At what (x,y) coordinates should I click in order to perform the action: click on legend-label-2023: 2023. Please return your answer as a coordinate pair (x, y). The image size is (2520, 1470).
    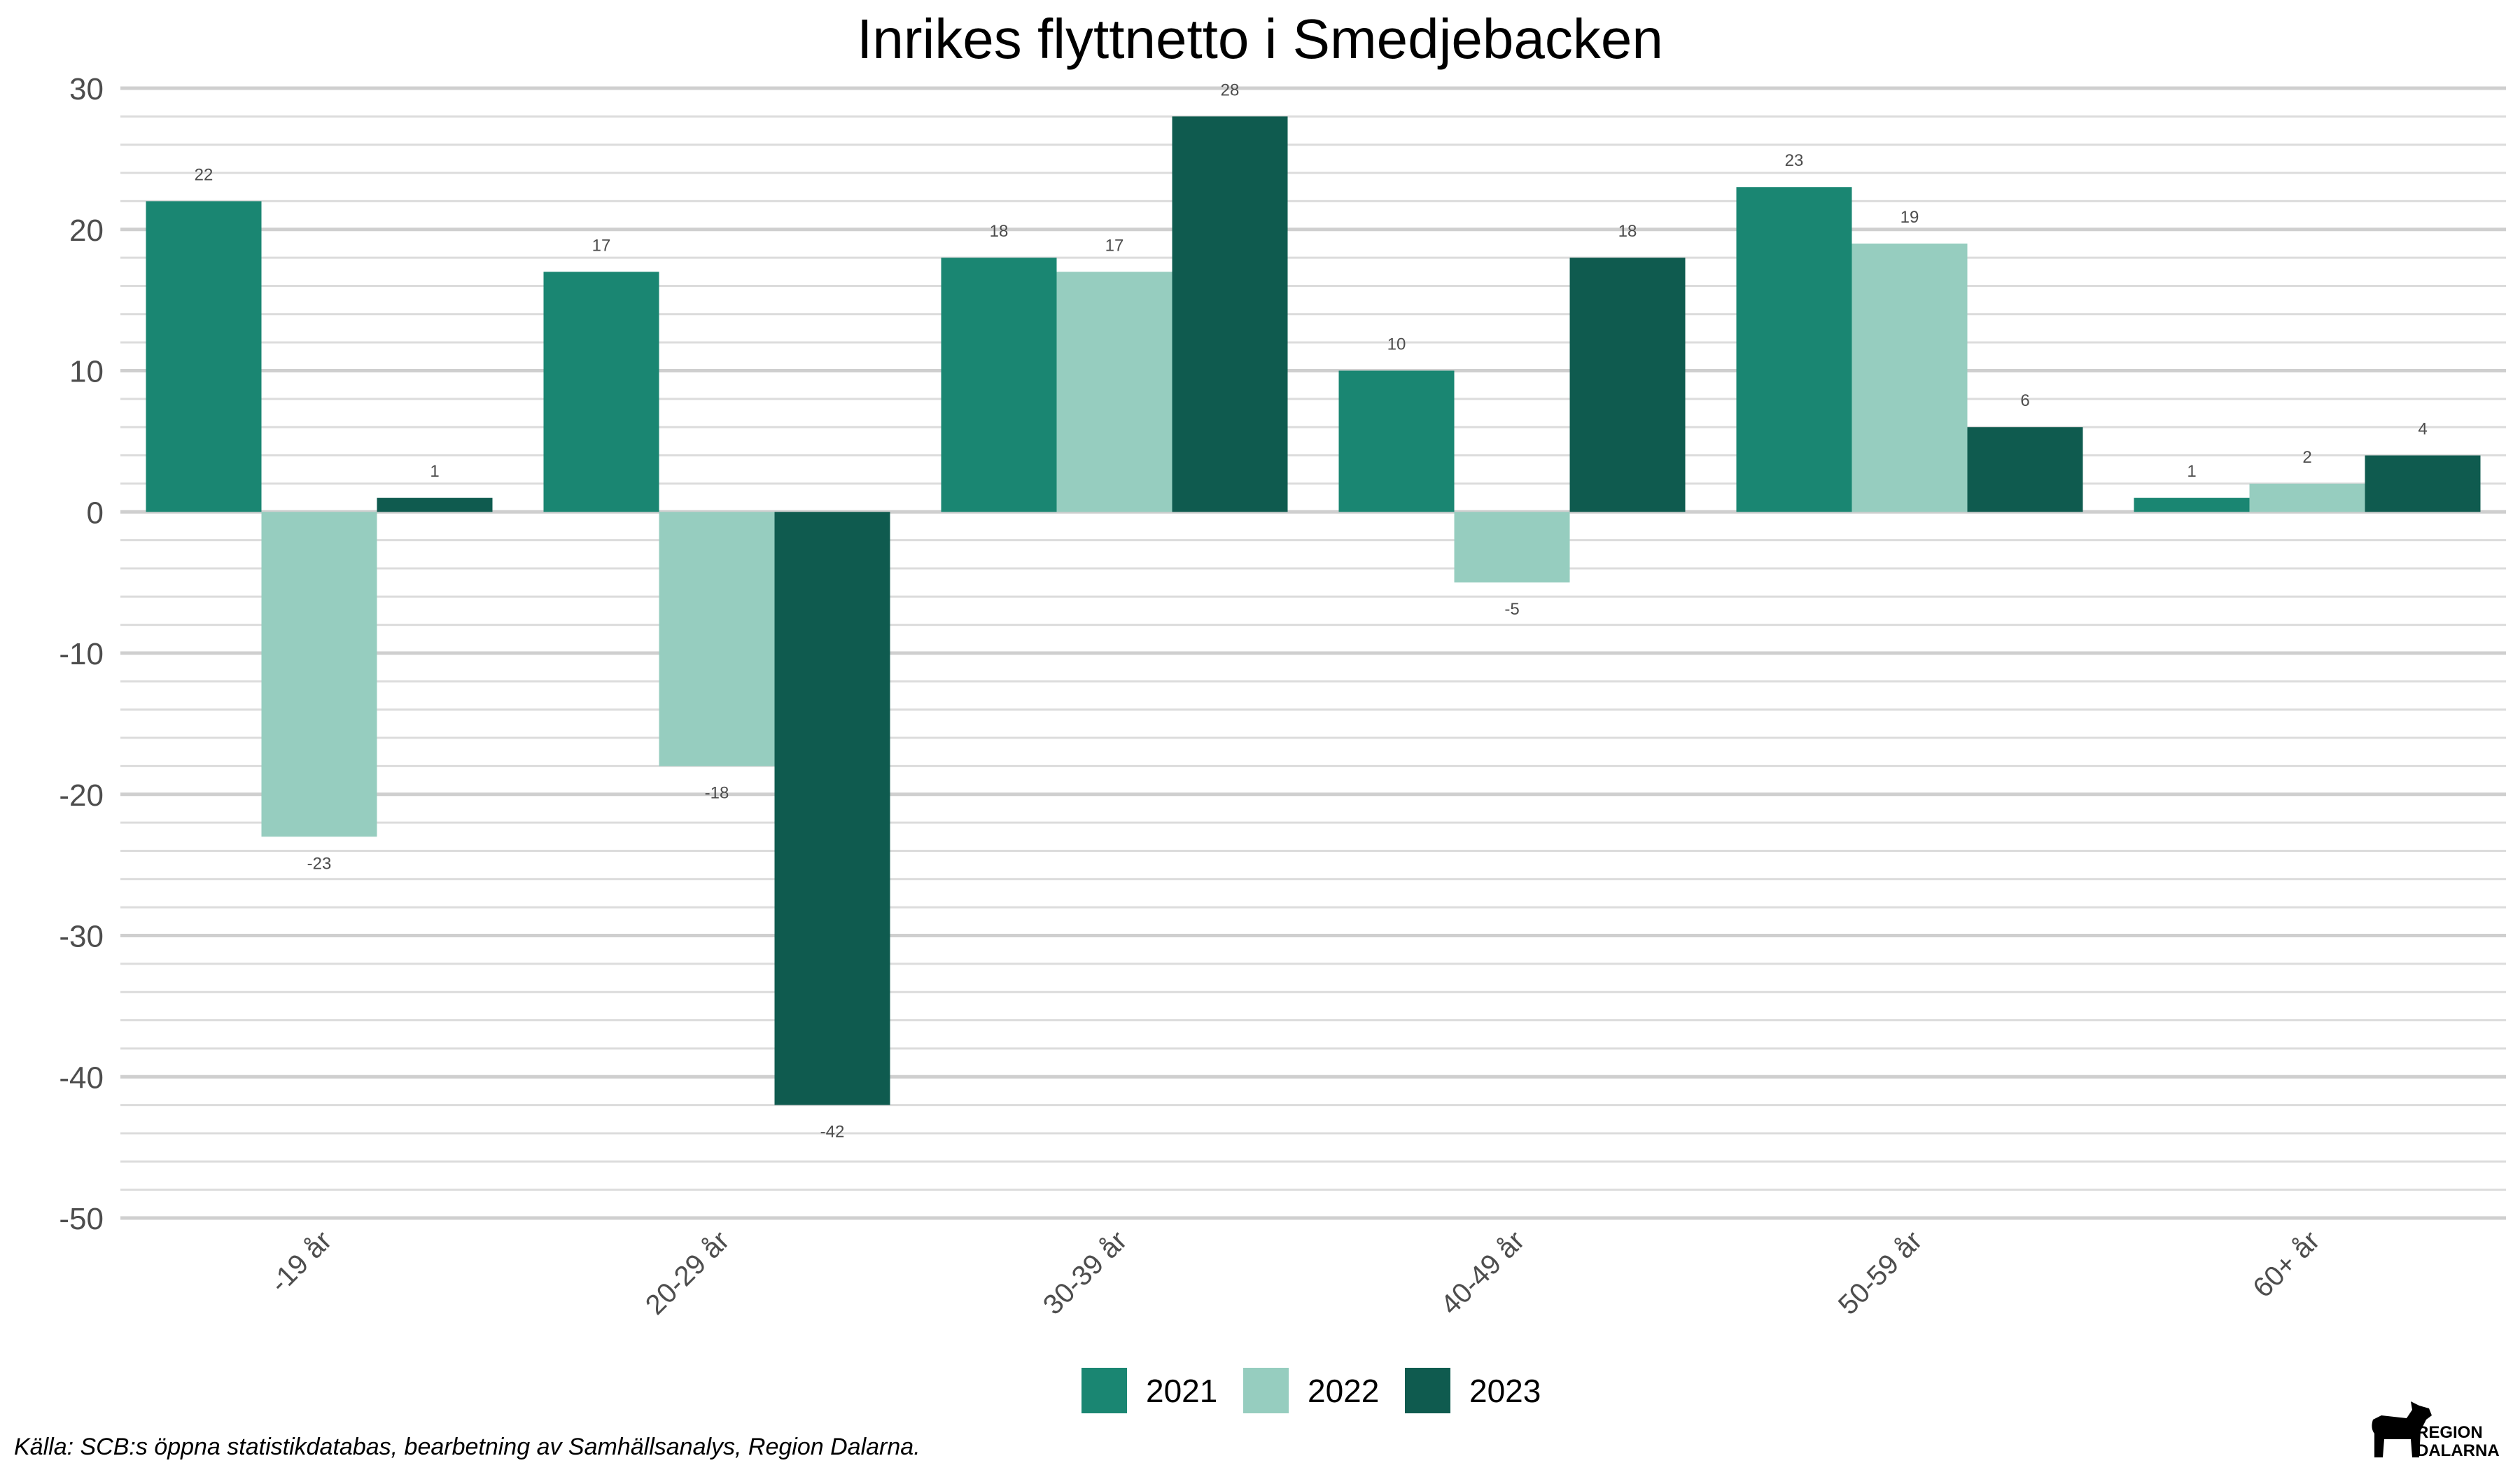
    Looking at the image, I should click on (1505, 1391).